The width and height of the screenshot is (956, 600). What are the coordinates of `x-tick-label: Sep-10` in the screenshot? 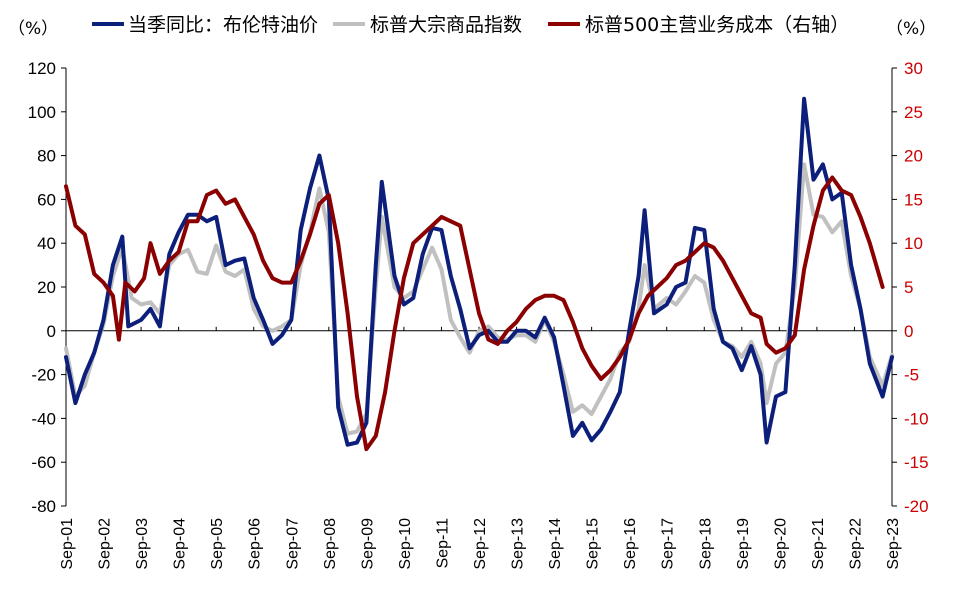 It's located at (405, 544).